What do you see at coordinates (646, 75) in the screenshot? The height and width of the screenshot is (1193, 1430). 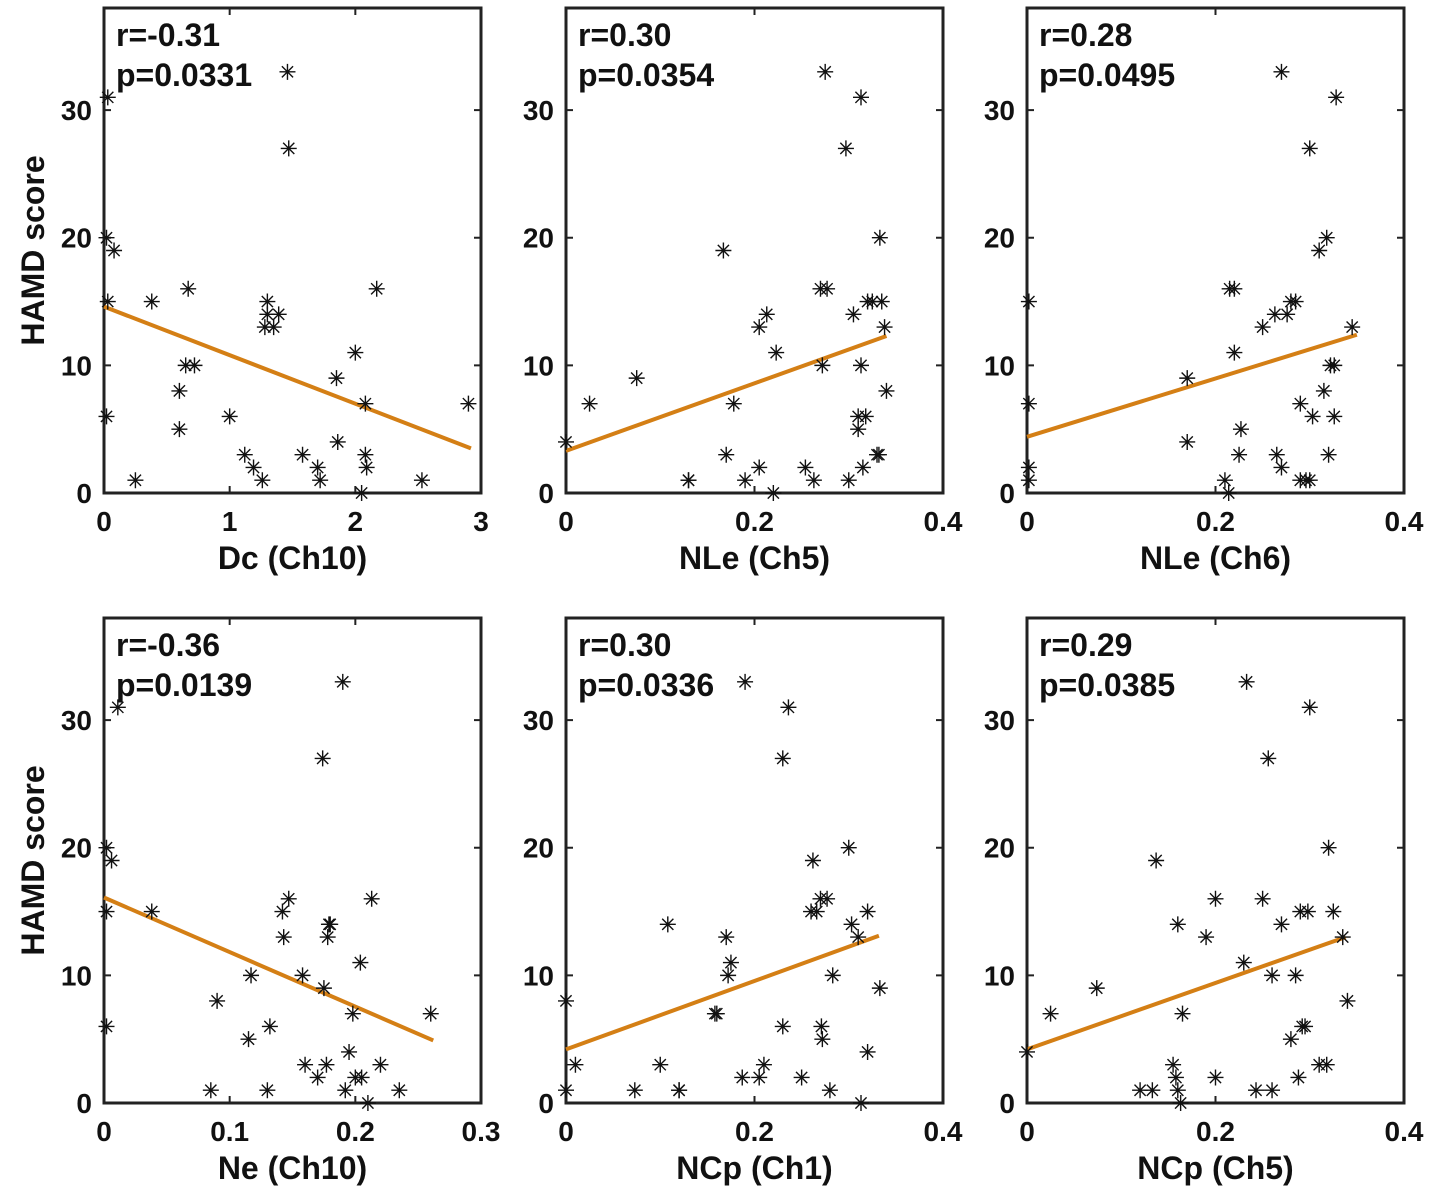 I see `p-value-label: p=0.0354` at bounding box center [646, 75].